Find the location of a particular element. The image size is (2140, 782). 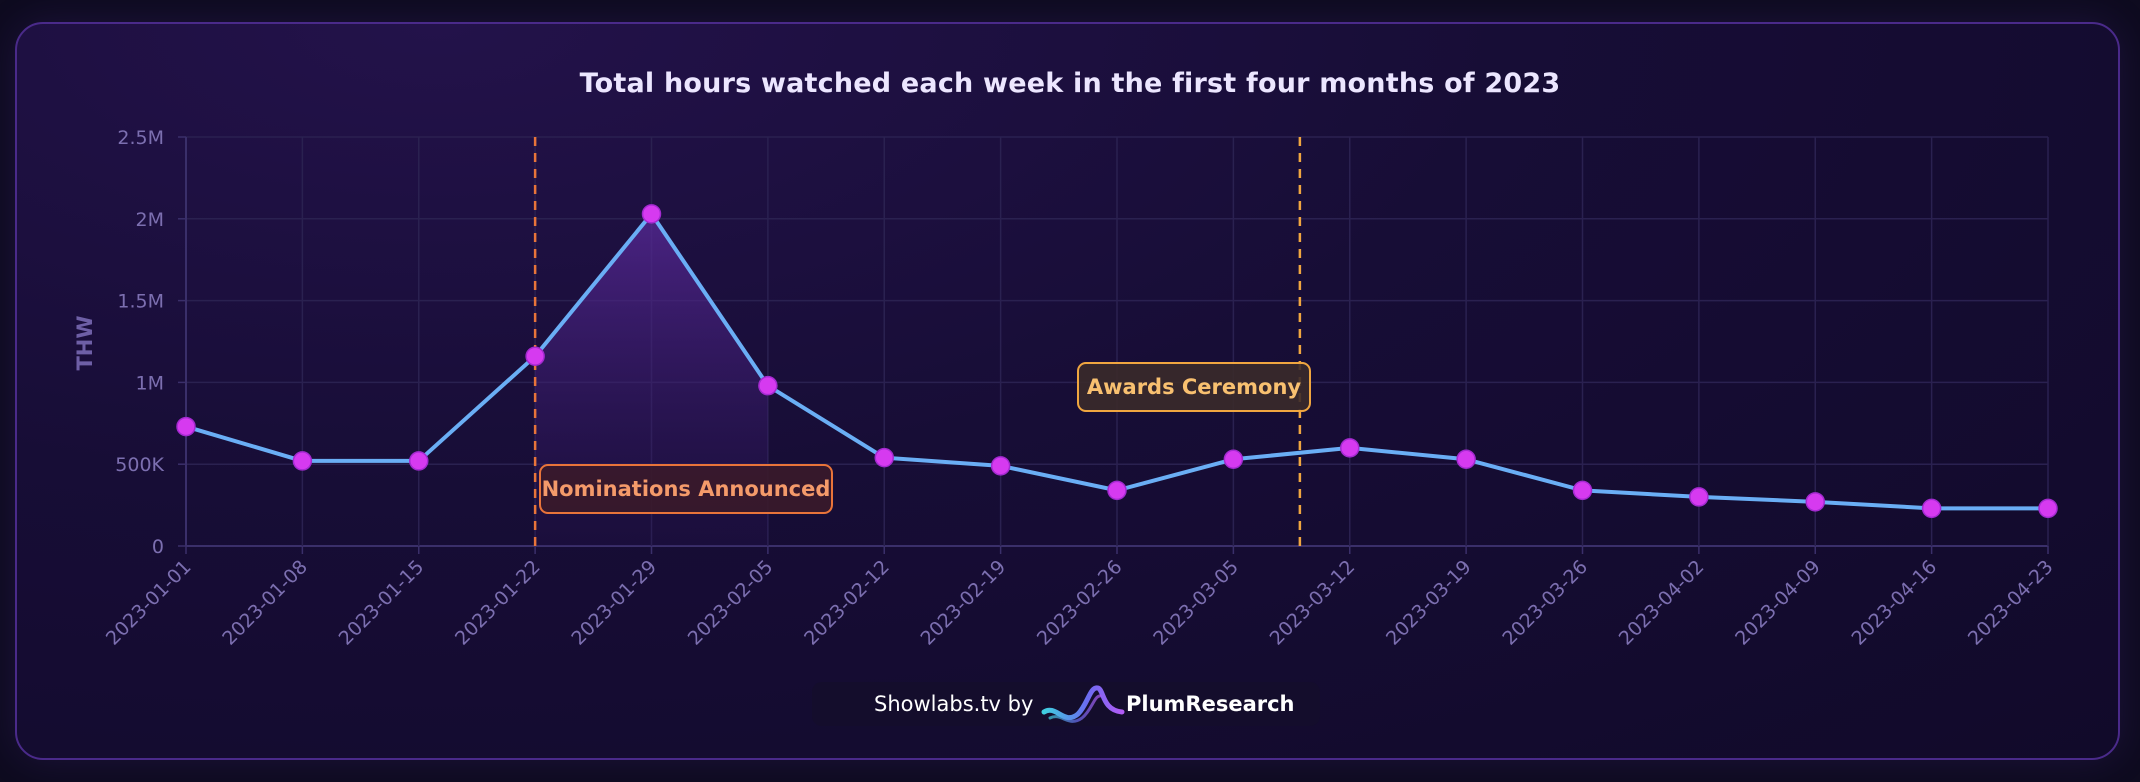

x-tick-label: 2023-02-12 is located at coordinates (847, 603).